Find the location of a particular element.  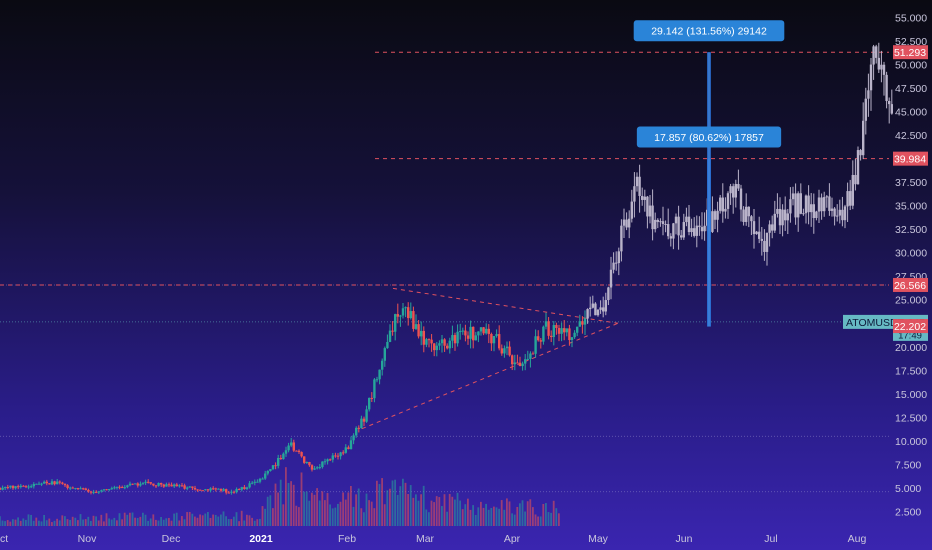

time-tick-label: Mar is located at coordinates (425, 539).